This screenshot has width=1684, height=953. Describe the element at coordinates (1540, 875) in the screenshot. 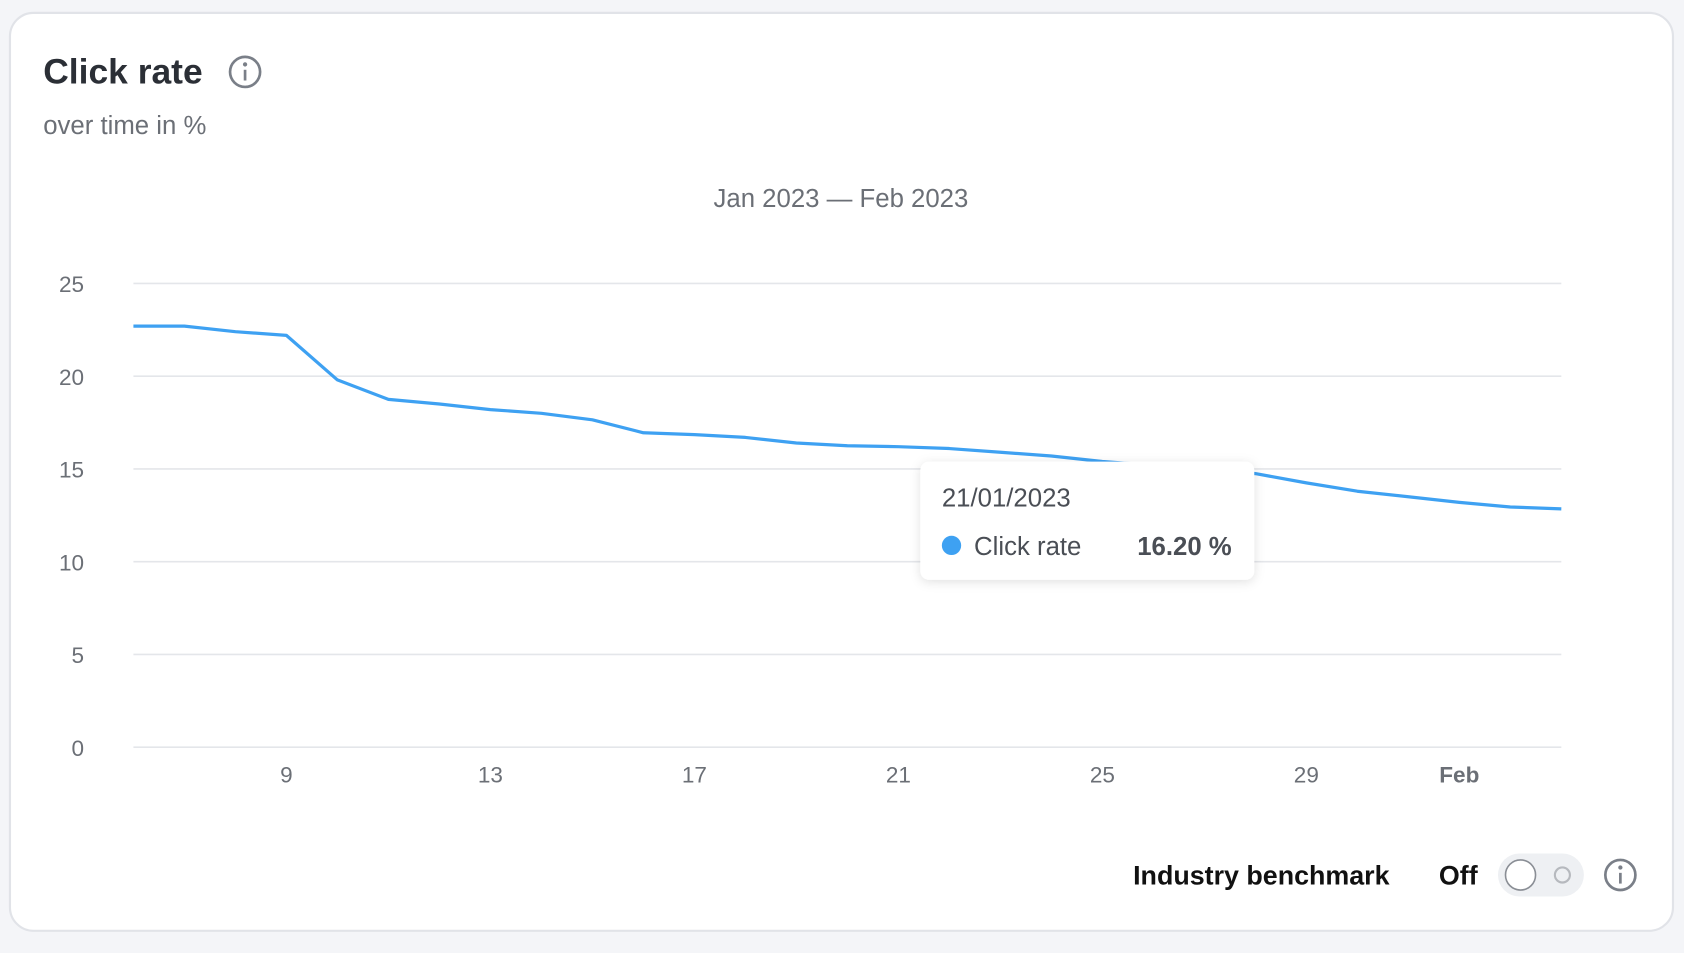

I see `benchmark-toggle` at that location.